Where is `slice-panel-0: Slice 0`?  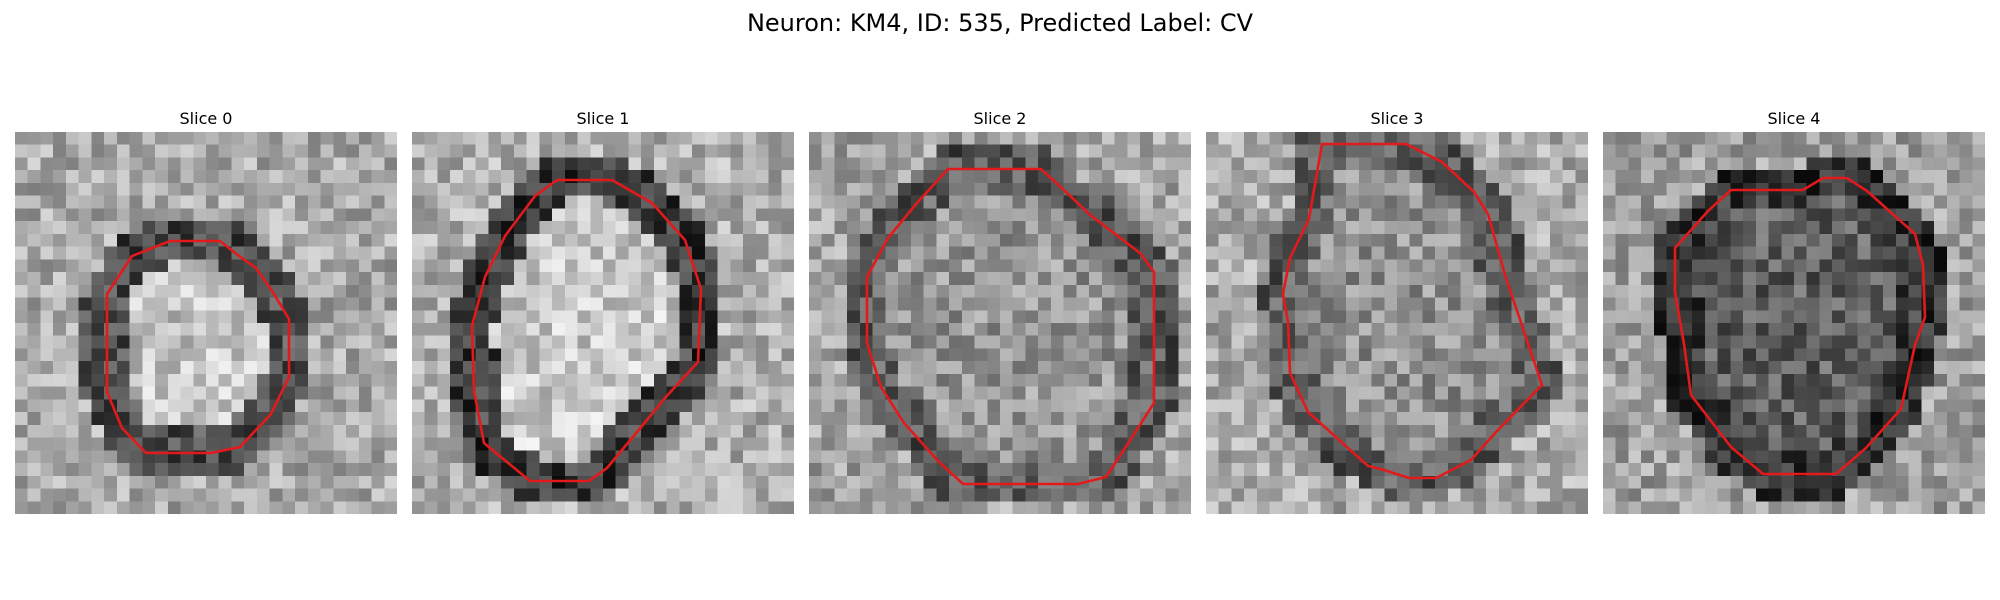 slice-panel-0: Slice 0 is located at coordinates (206, 311).